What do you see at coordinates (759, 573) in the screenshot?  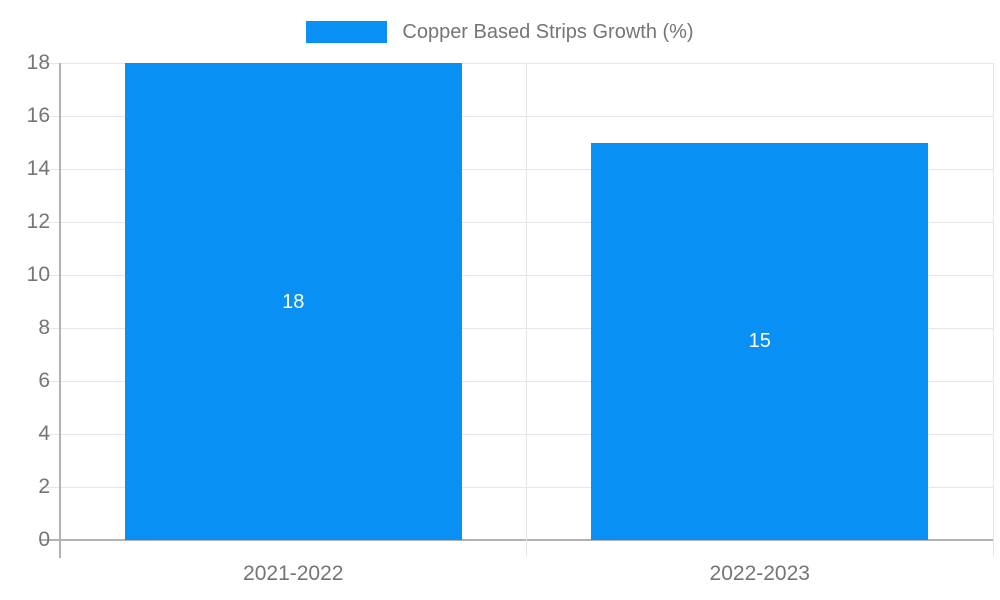 I see `x-axis-tick-label: 2022-2023` at bounding box center [759, 573].